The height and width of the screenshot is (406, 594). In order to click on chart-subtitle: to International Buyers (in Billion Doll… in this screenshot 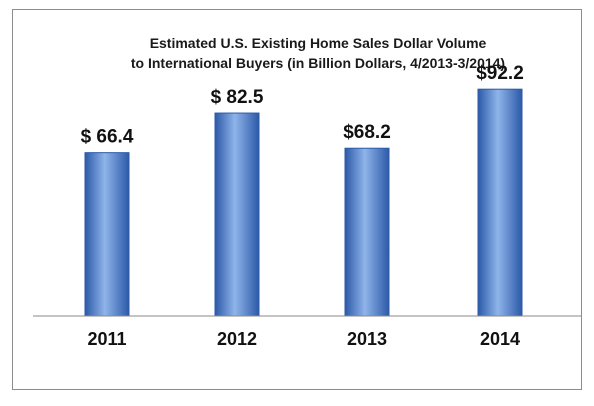, I will do `click(318, 63)`.